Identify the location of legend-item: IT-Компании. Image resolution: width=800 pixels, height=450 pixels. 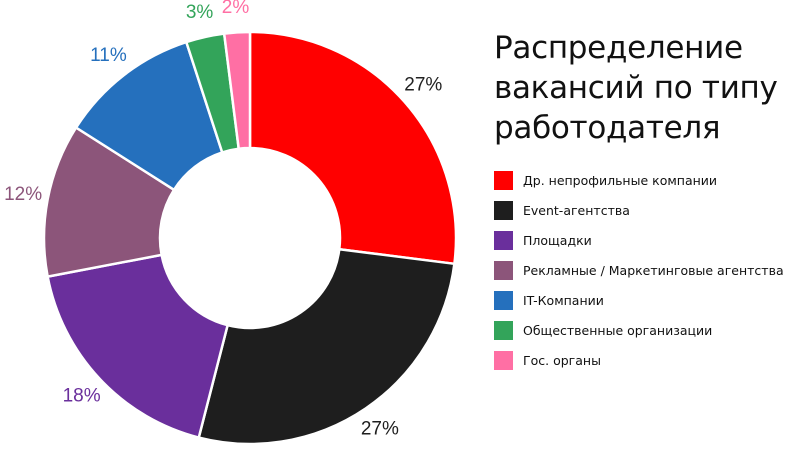
(639, 300).